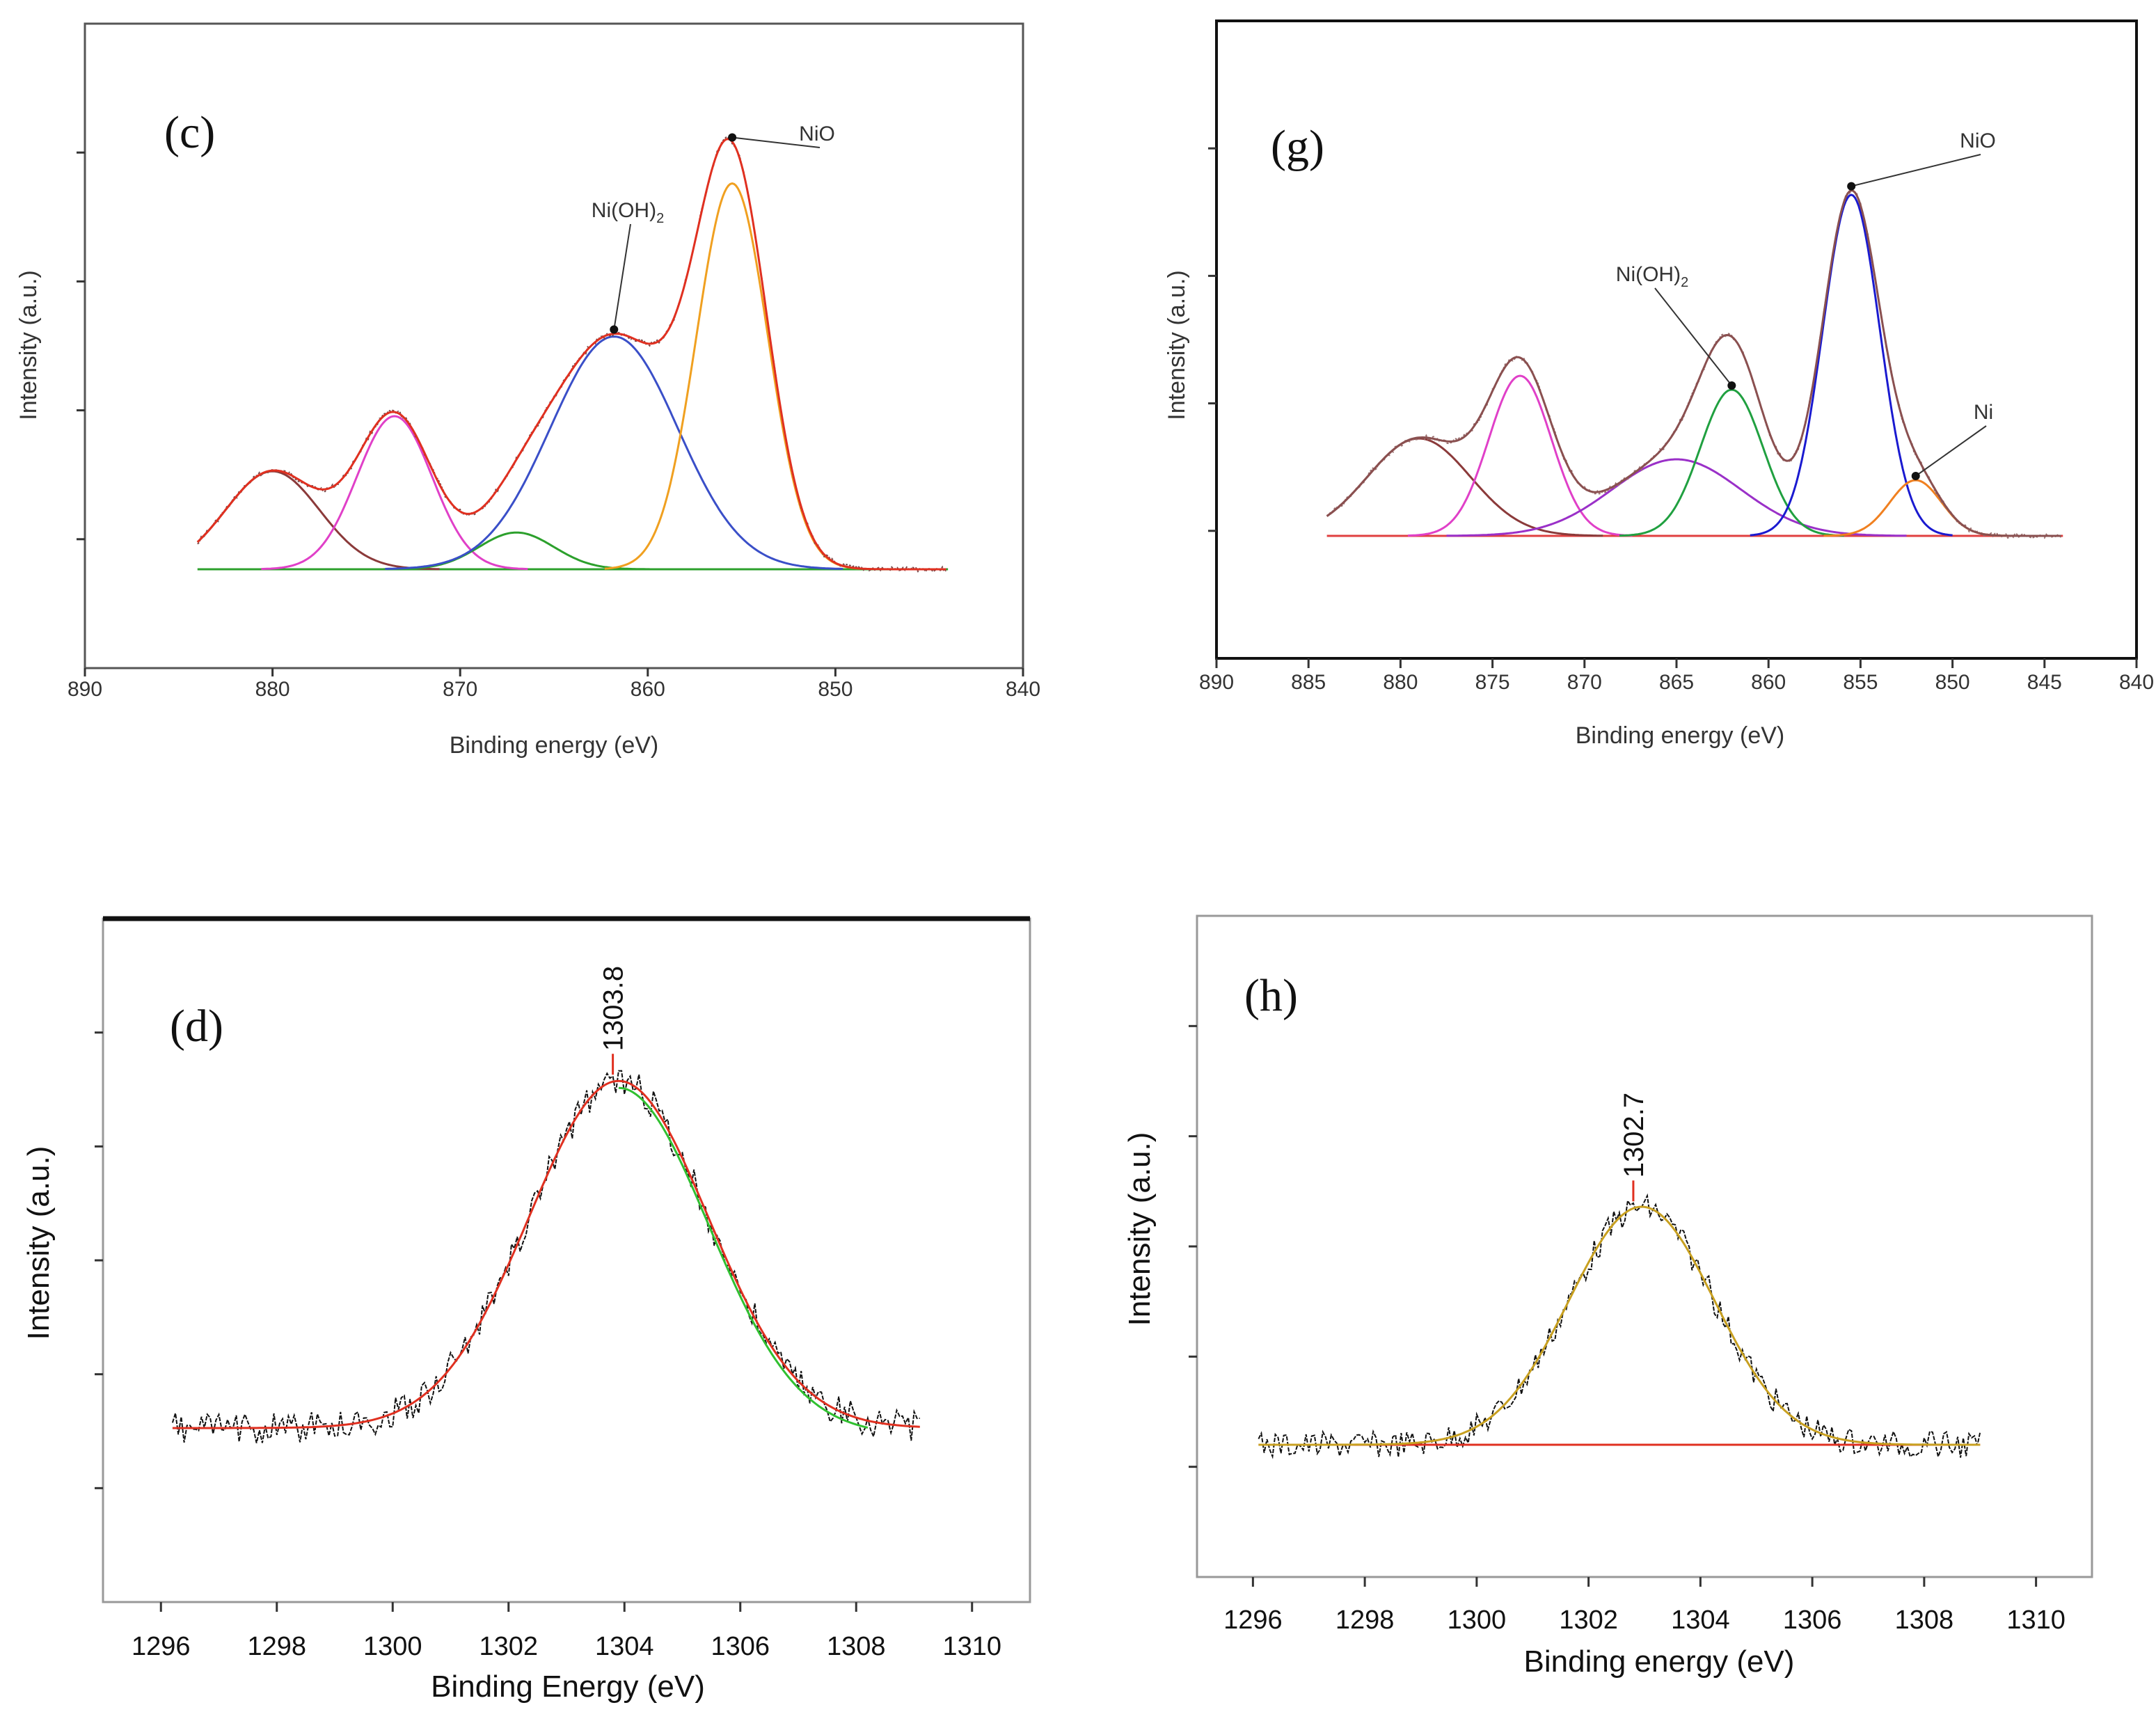 The image size is (2156, 1712). I want to click on x-tick-label: 855, so click(1860, 682).